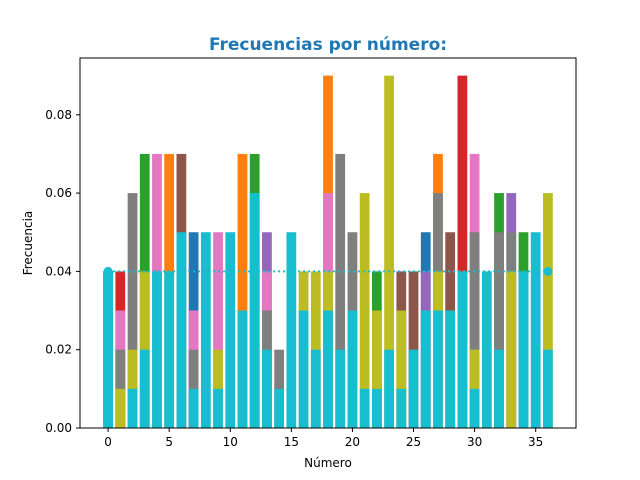  I want to click on x-axis-label: Número, so click(328, 463).